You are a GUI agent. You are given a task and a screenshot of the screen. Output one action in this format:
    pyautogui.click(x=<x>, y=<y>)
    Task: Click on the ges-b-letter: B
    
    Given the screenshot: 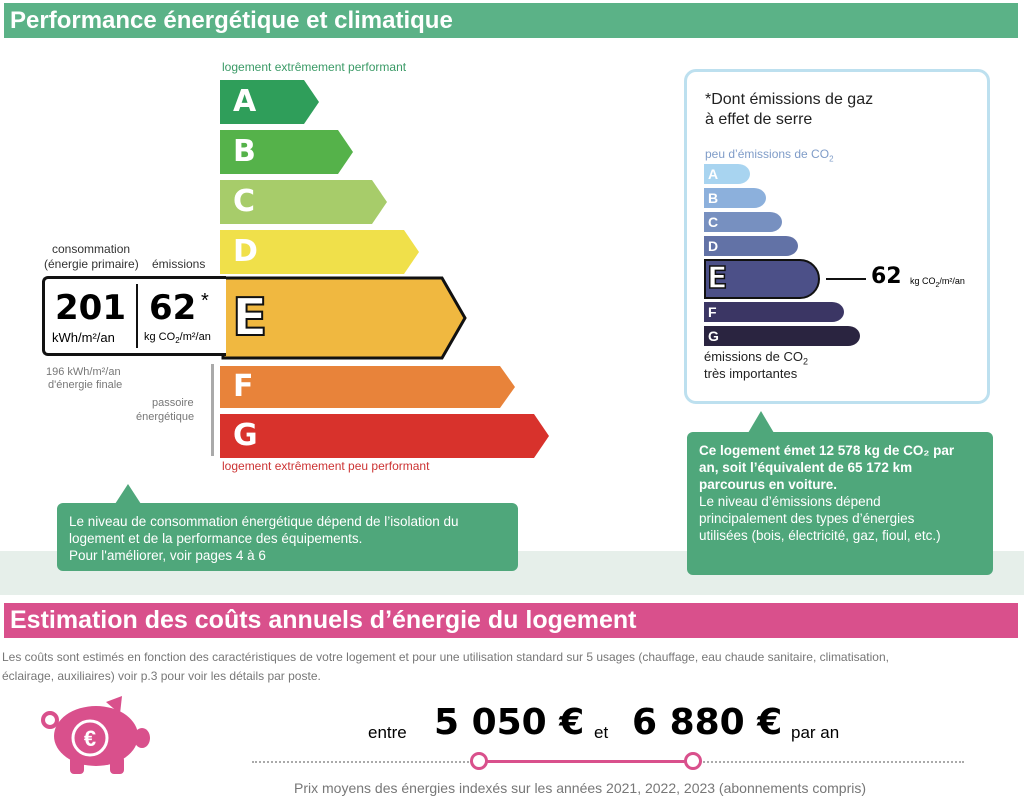 What is the action you would take?
    pyautogui.click(x=713, y=198)
    